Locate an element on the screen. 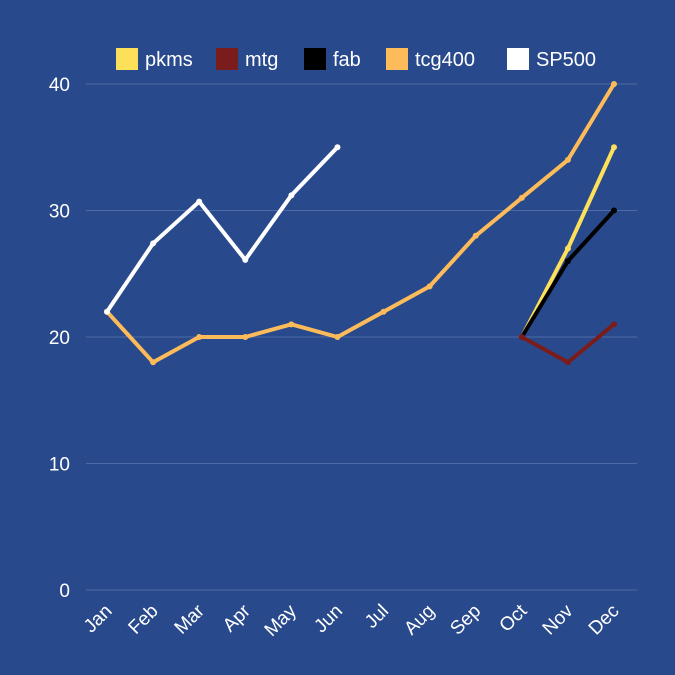 Image resolution: width=675 pixels, height=675 pixels. y-tick-label: 20 is located at coordinates (59, 338).